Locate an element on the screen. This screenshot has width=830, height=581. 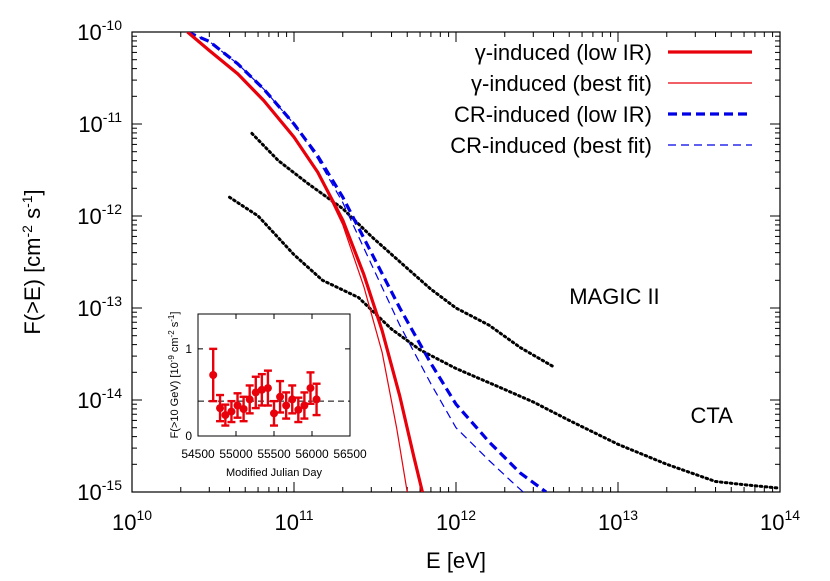
legend-label-2: CR-induced (low IR) is located at coordinates (553, 114).